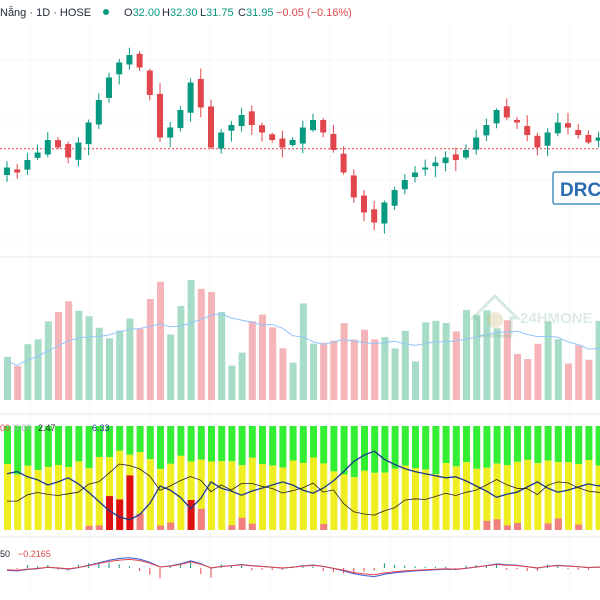 The height and width of the screenshot is (600, 600). Describe the element at coordinates (242, 13) in the screenshot. I see `ohlc-close-label: C` at that location.